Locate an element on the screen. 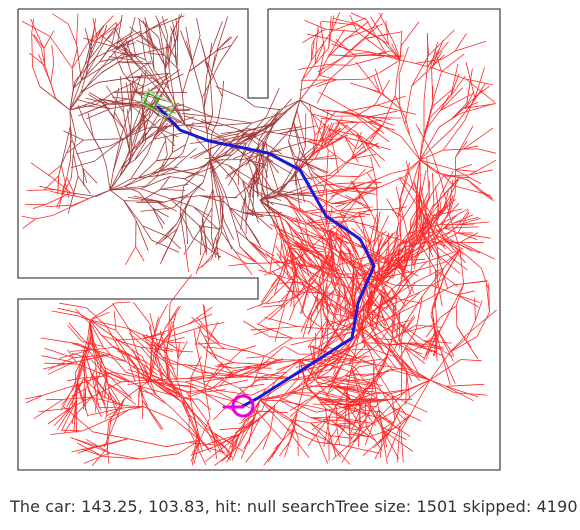  car-icon is located at coordinates (158, 104).